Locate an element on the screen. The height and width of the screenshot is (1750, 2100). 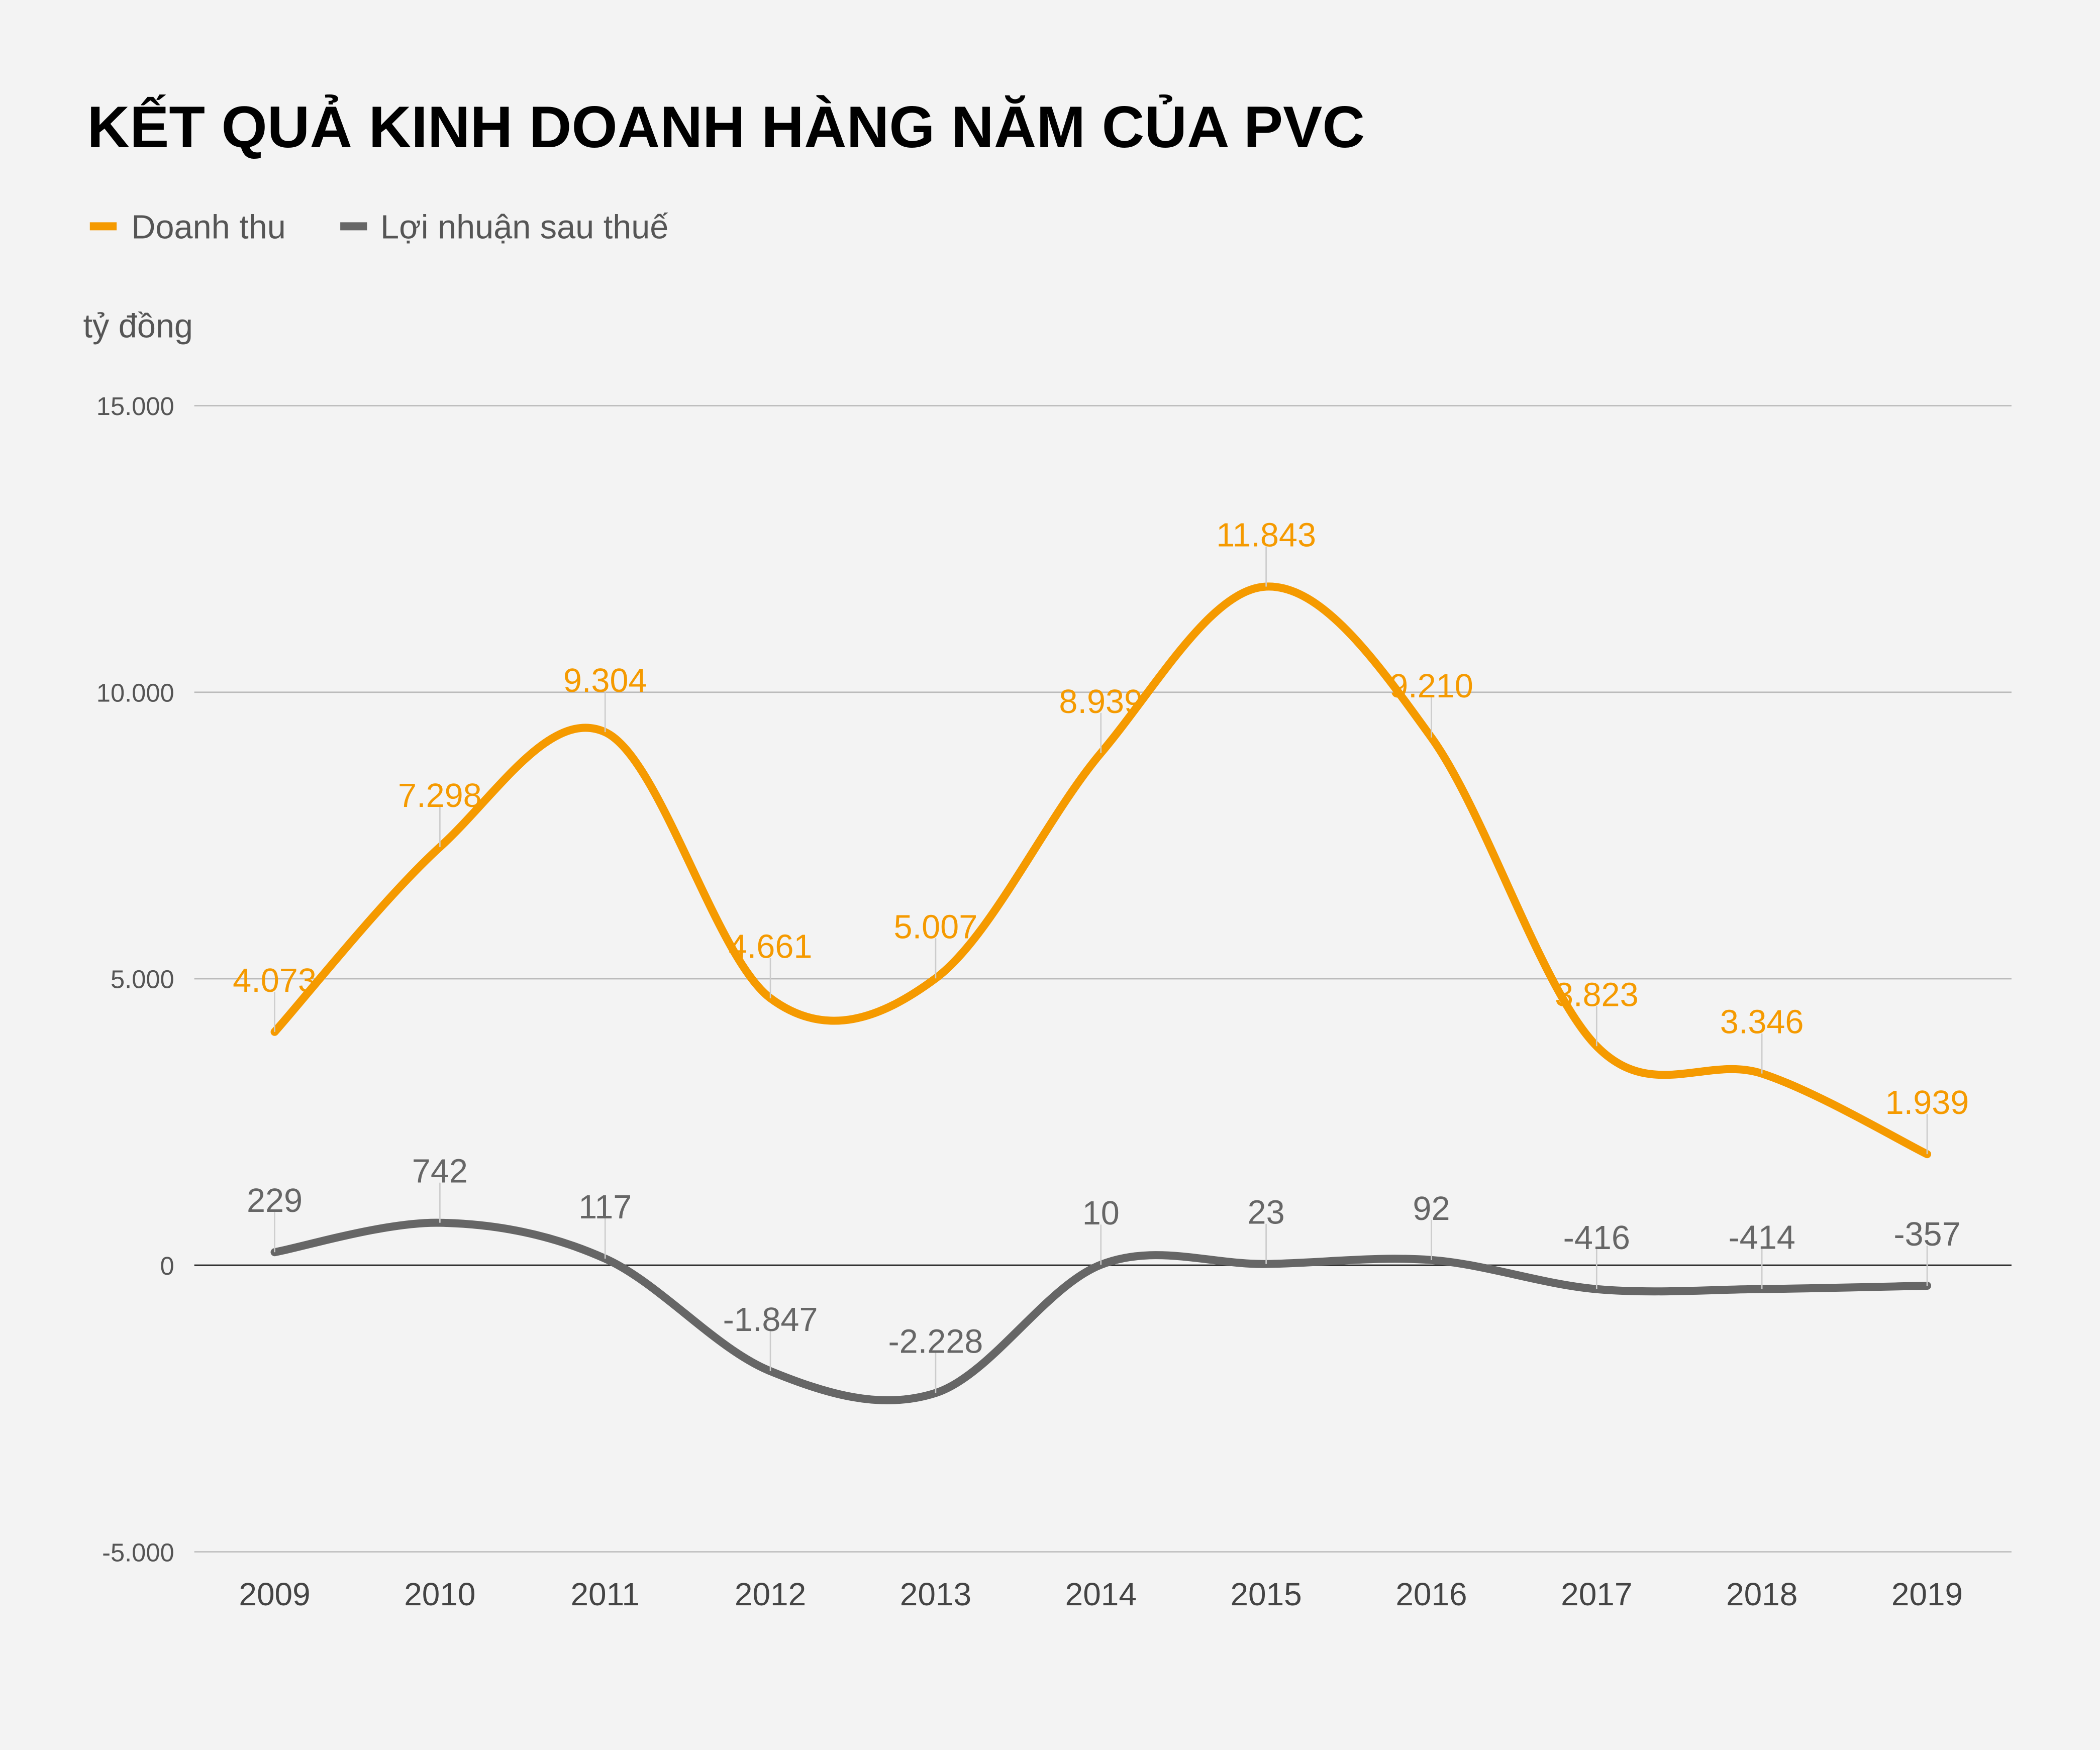
data-label: 23 is located at coordinates (1266, 1212).